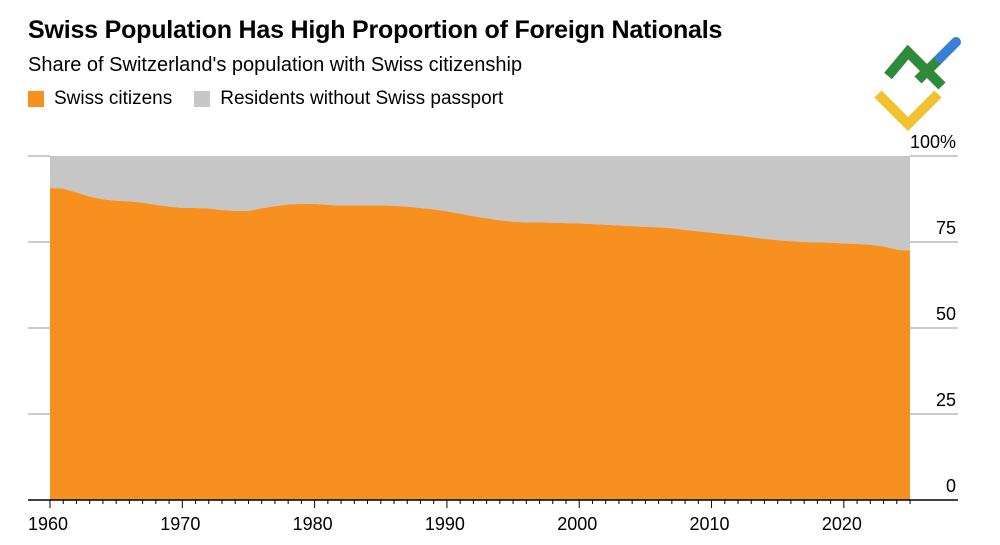  What do you see at coordinates (946, 228) in the screenshot?
I see `y-tick-label-75: 75` at bounding box center [946, 228].